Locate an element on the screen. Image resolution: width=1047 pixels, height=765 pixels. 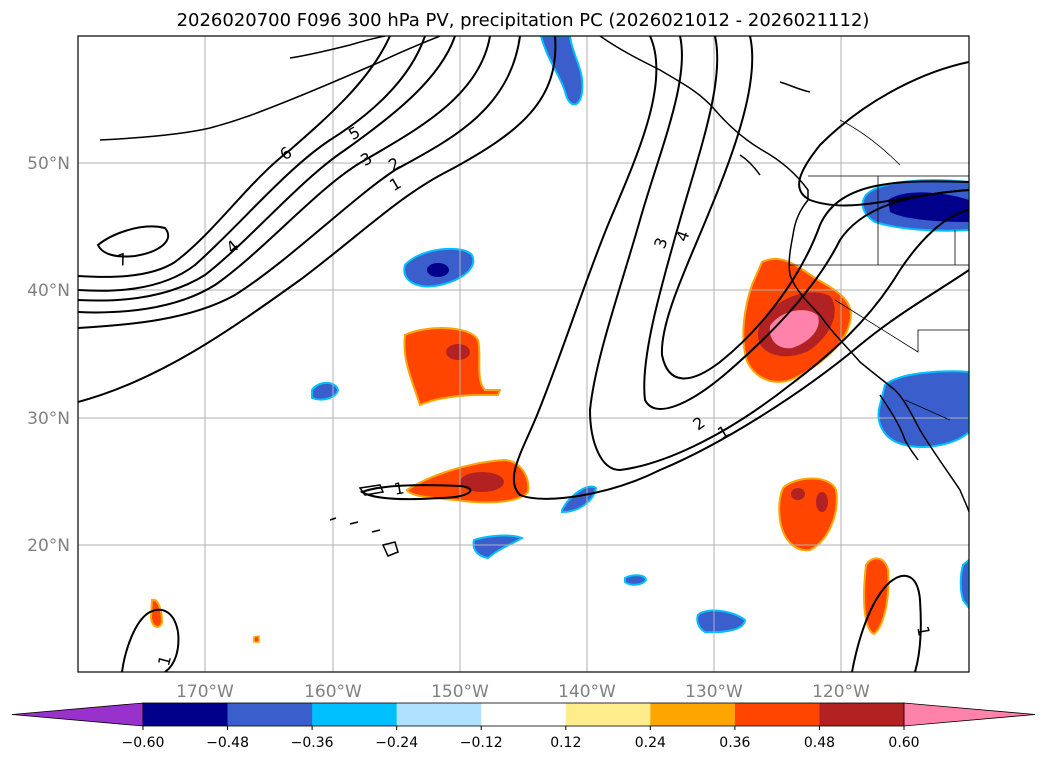
lon-tick-label: 140°W is located at coordinates (587, 692).